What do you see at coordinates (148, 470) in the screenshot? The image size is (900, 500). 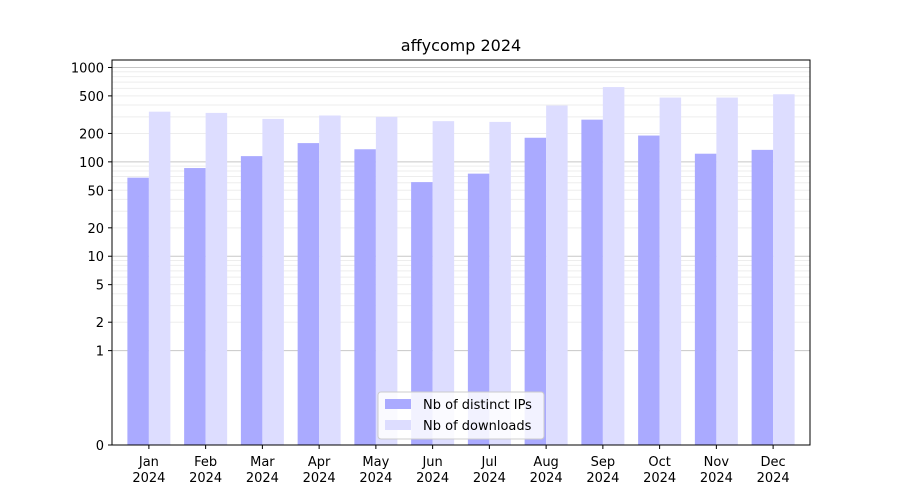 I see `x-tick-label: Jan 2024` at bounding box center [148, 470].